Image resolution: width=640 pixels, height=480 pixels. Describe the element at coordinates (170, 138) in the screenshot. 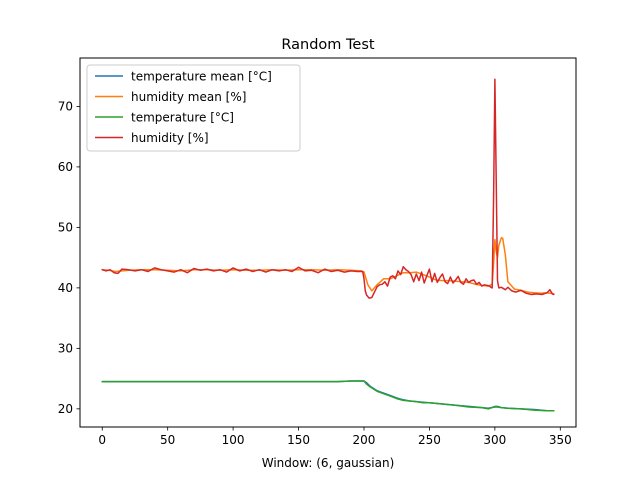

I see `legend-label-3: humidity [%]` at that location.